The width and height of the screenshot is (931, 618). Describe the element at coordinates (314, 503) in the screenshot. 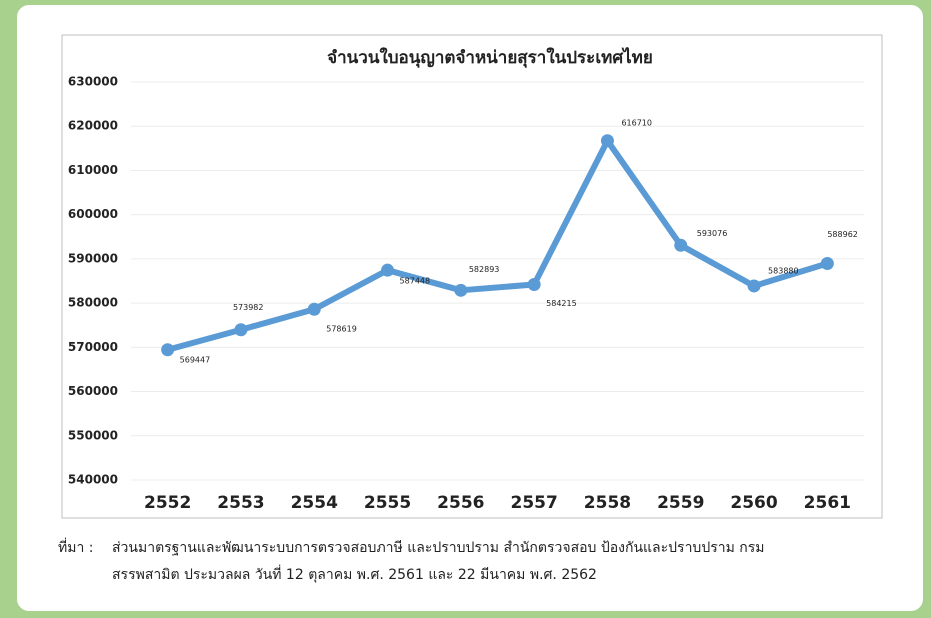

I see `x-tick-label: 2554` at that location.